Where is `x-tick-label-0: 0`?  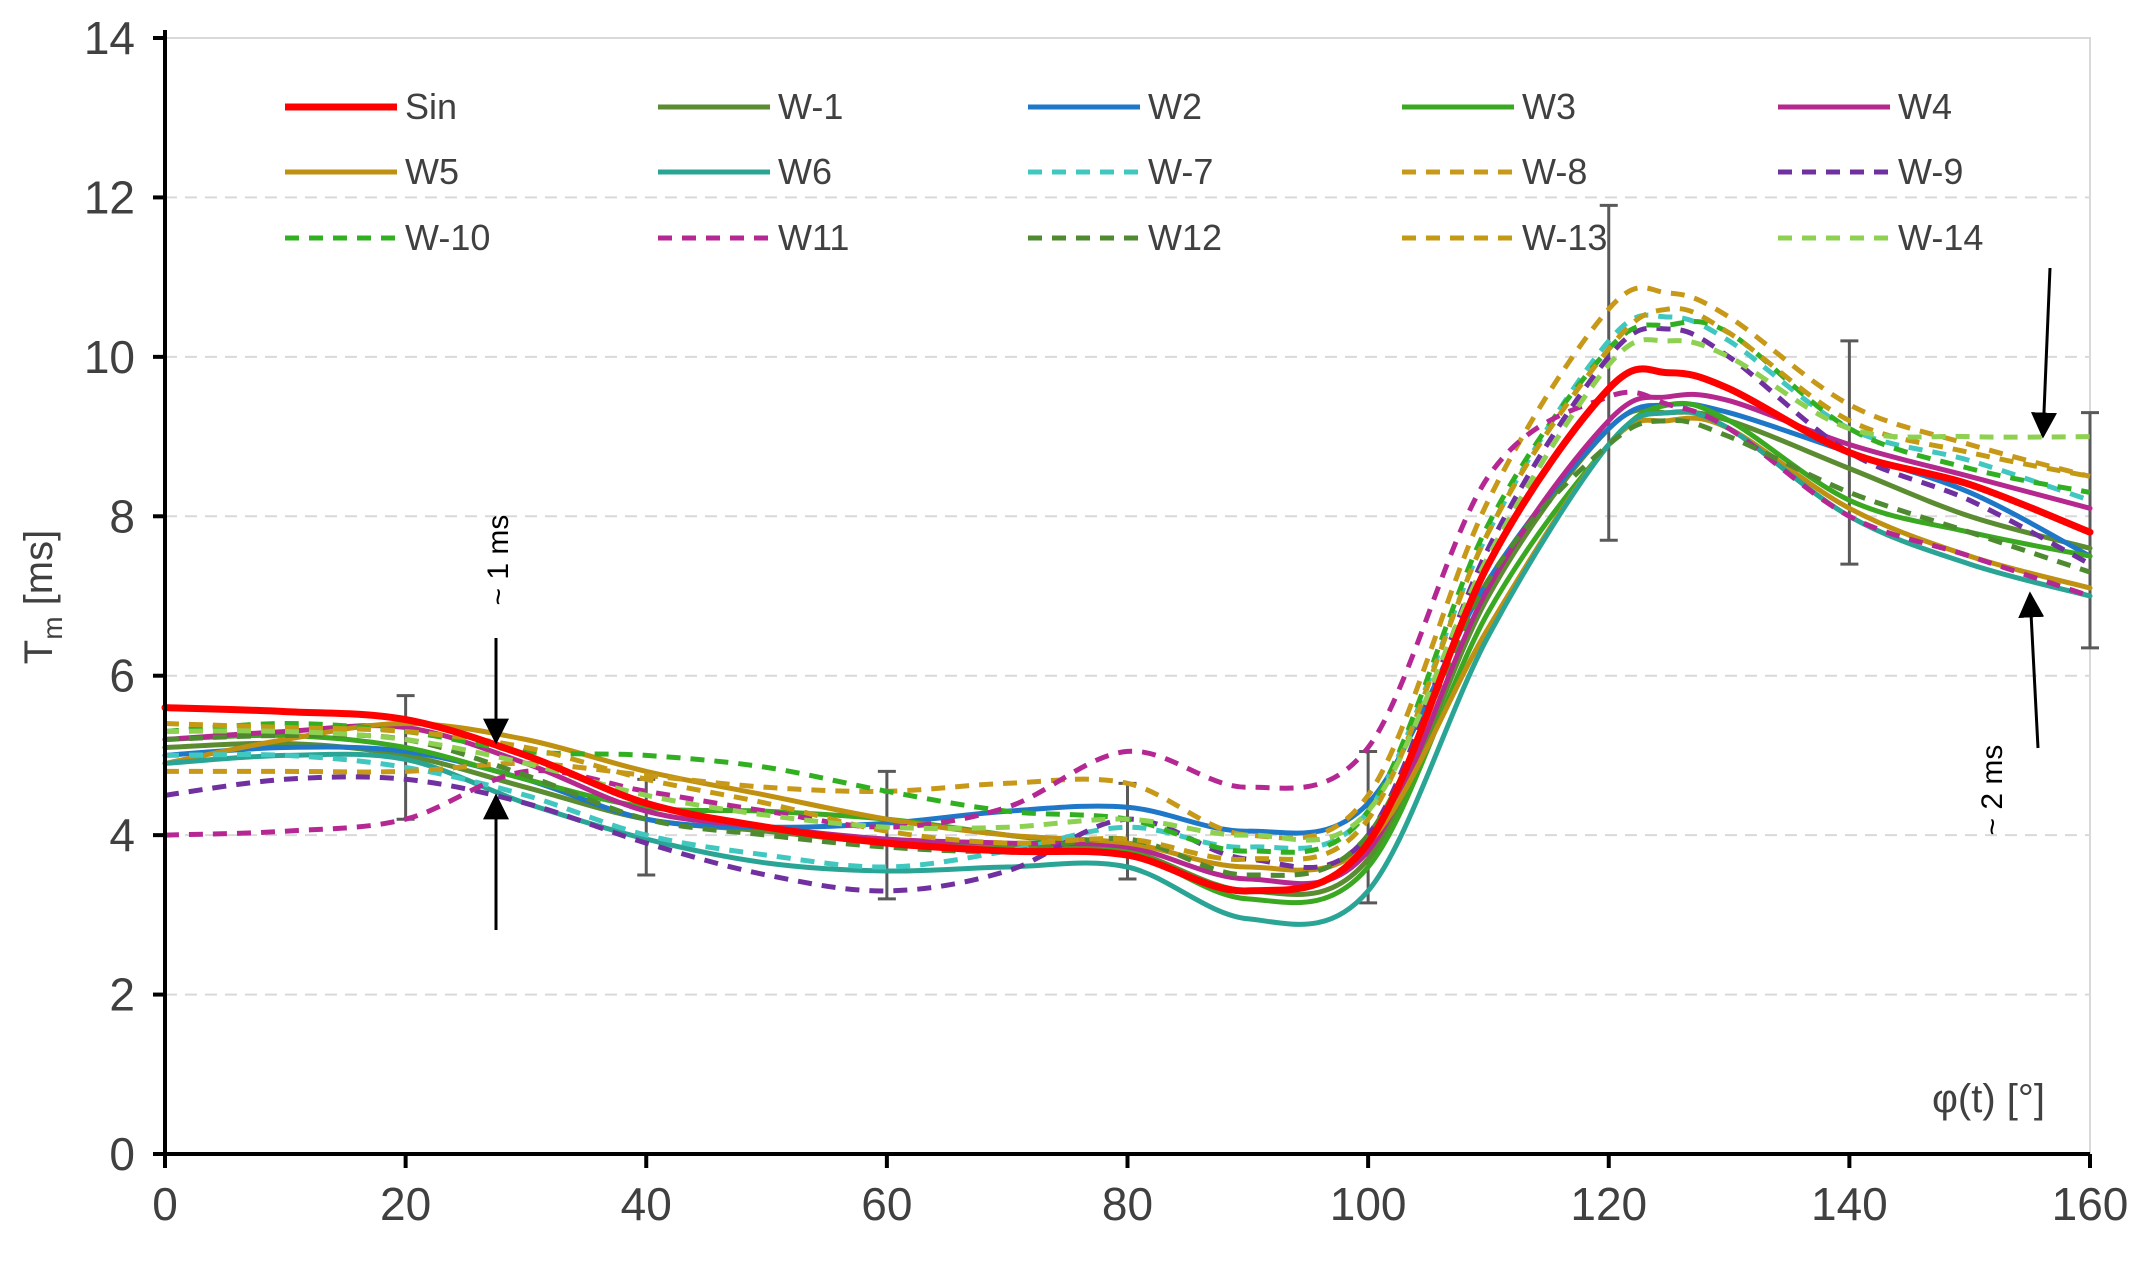
x-tick-label-0: 0 is located at coordinates (165, 1204).